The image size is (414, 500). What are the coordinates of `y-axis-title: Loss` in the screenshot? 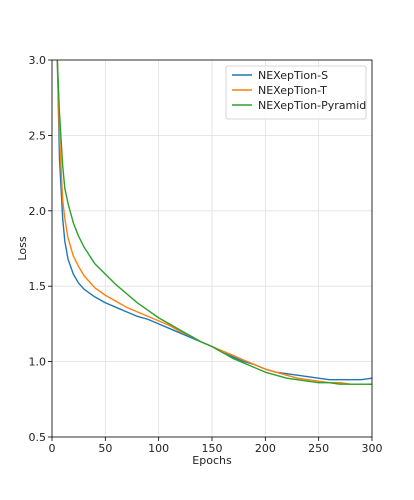 It's located at (22, 248).